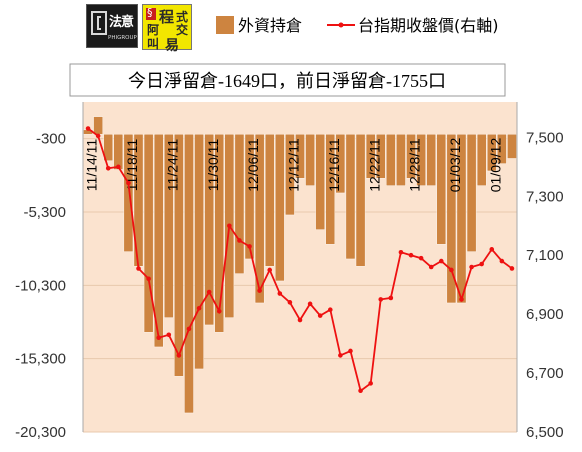 This screenshot has width=582, height=452. I want to click on brand-name: 法意, so click(121, 22).